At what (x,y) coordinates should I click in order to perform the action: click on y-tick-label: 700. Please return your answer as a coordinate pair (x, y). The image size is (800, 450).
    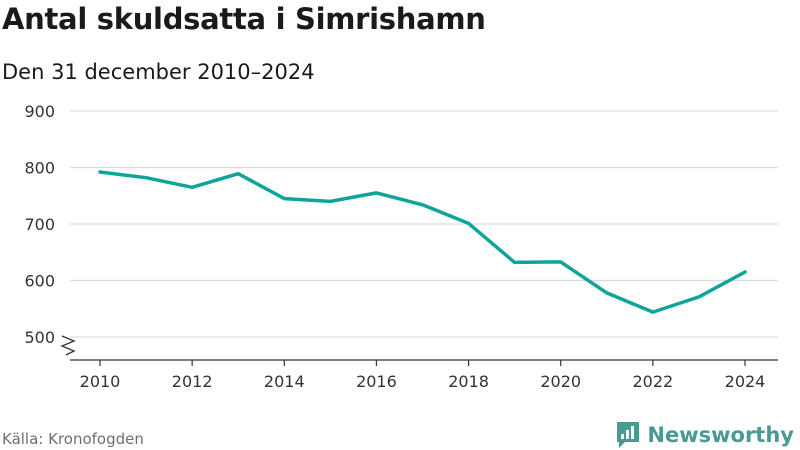
    Looking at the image, I should click on (39, 224).